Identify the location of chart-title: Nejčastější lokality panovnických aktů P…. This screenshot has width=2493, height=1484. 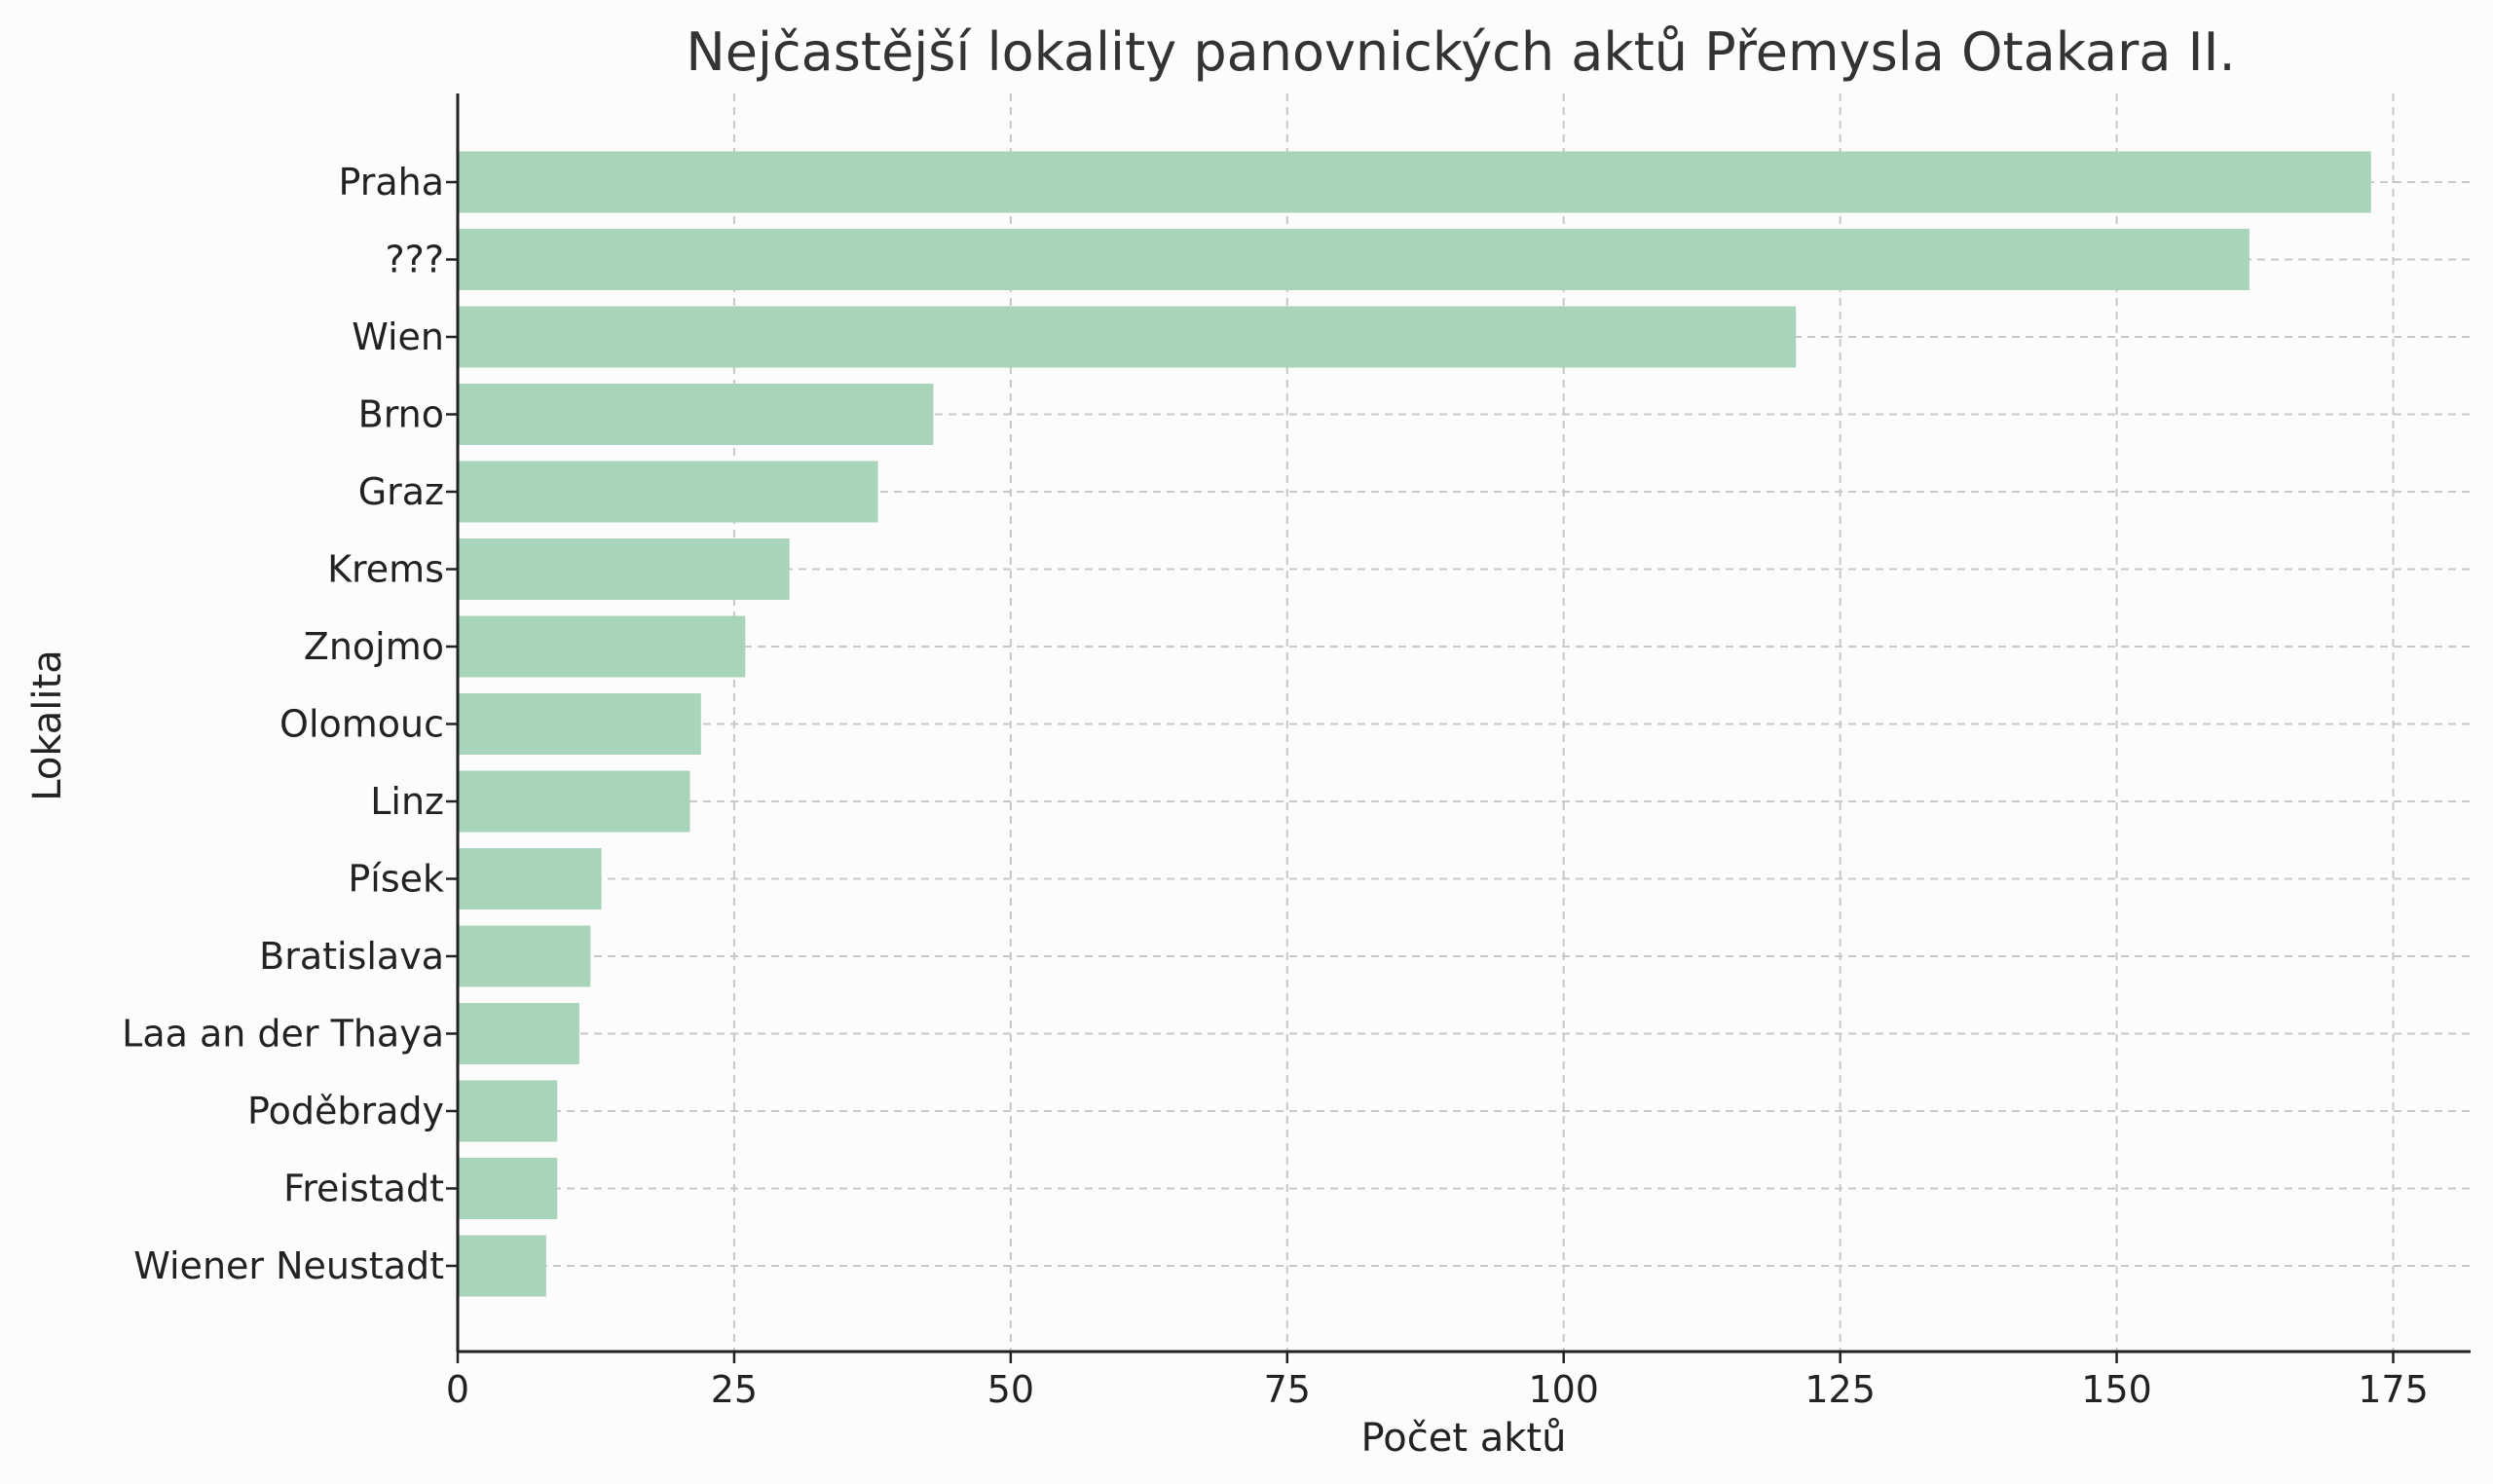
(1461, 52).